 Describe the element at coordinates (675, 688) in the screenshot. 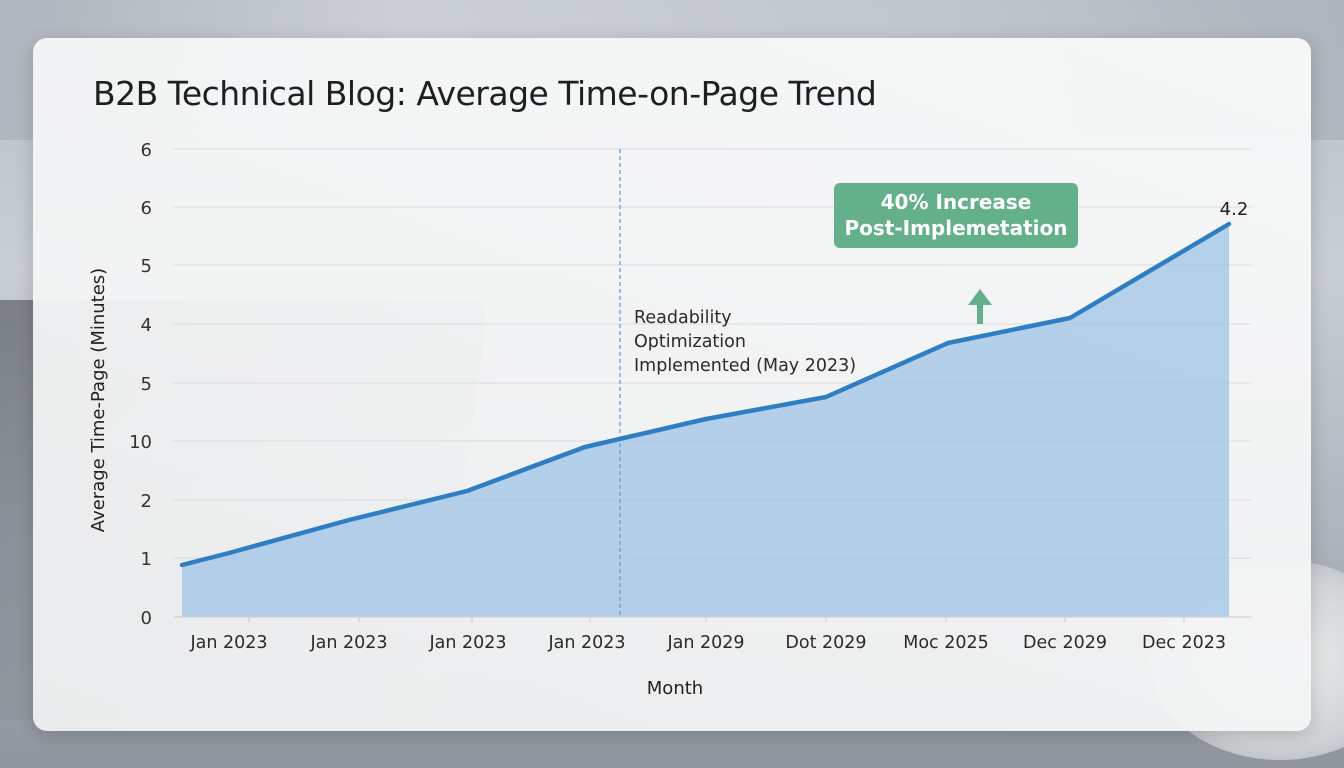

I see `x-axis-title: Month` at that location.